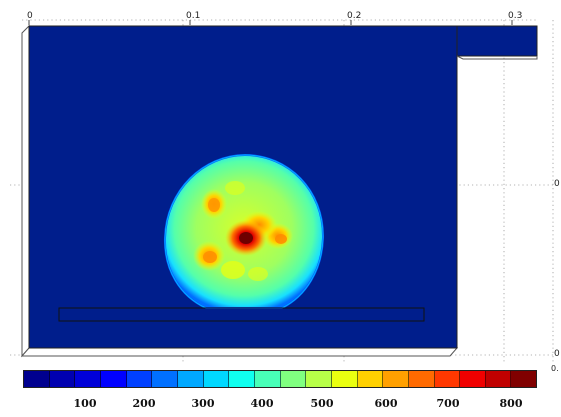 The height and width of the screenshot is (417, 561). I want to click on outlet-region, so click(497, 41).